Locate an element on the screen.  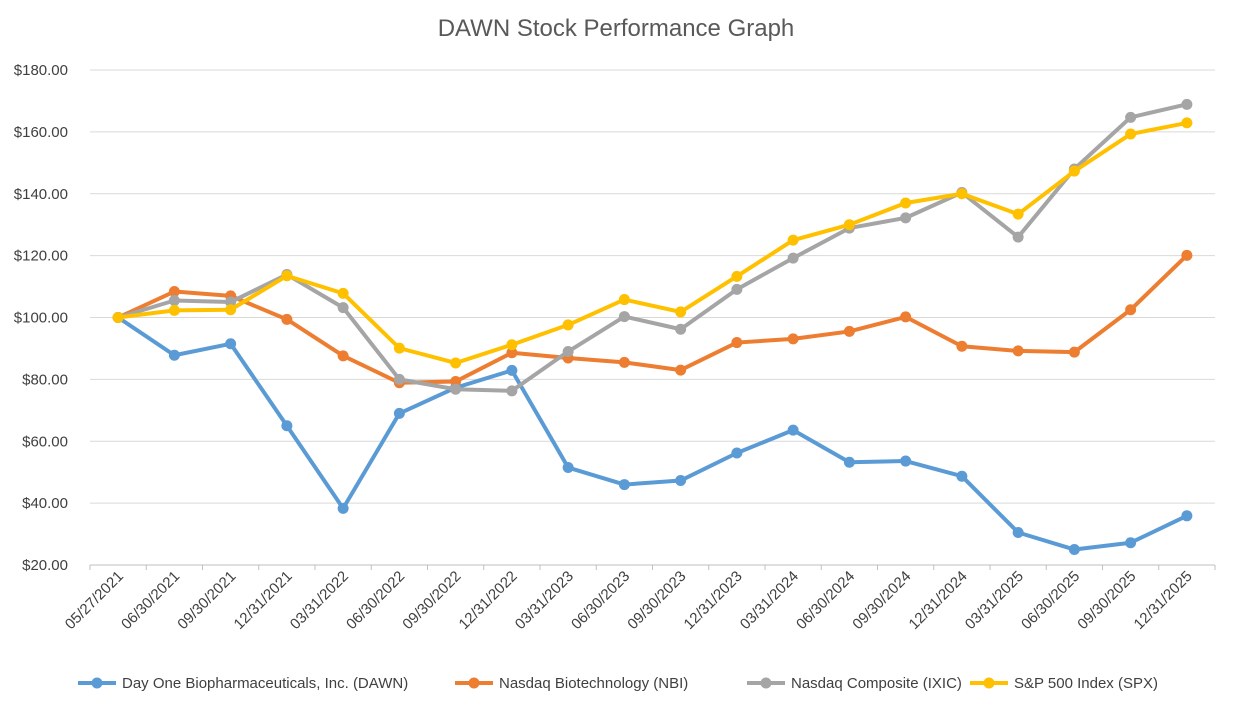
legend-label: Nasdaq Composite (IXIC) is located at coordinates (876, 683).